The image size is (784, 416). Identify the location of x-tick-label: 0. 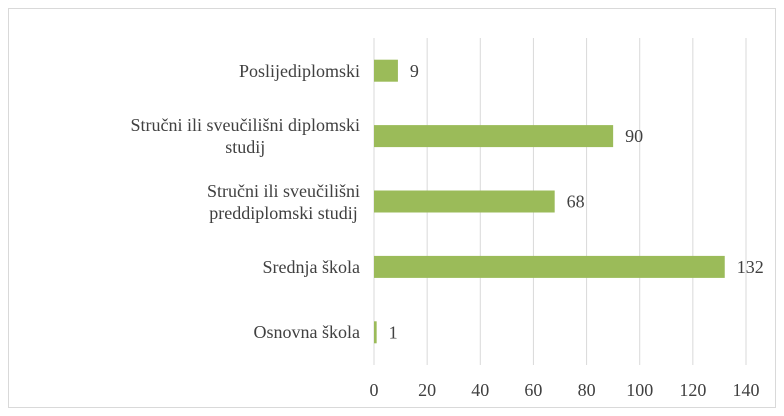
(374, 390).